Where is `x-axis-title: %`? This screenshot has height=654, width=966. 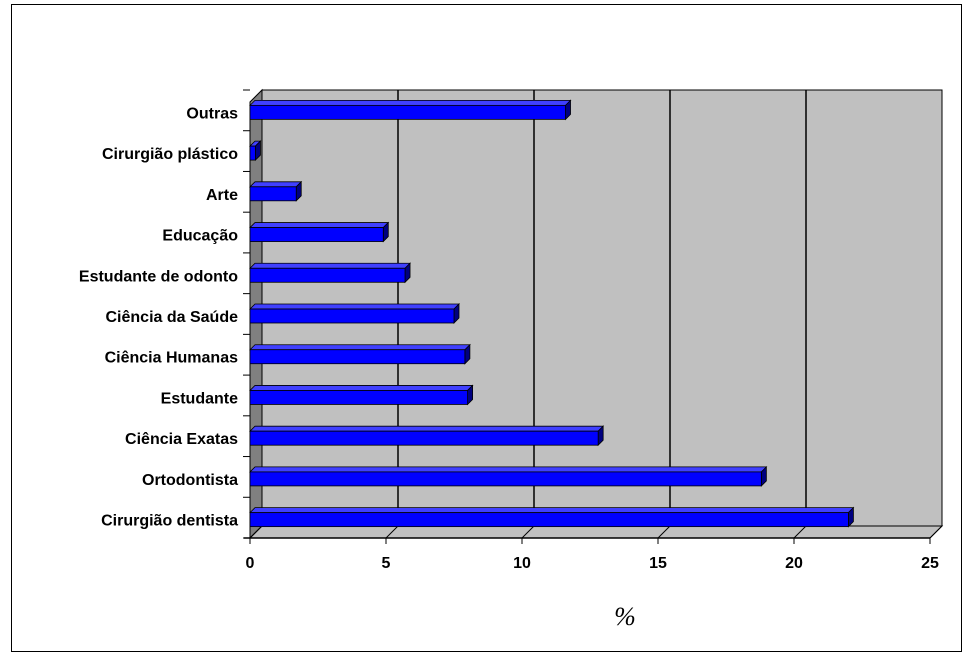
x-axis-title: % is located at coordinates (625, 616).